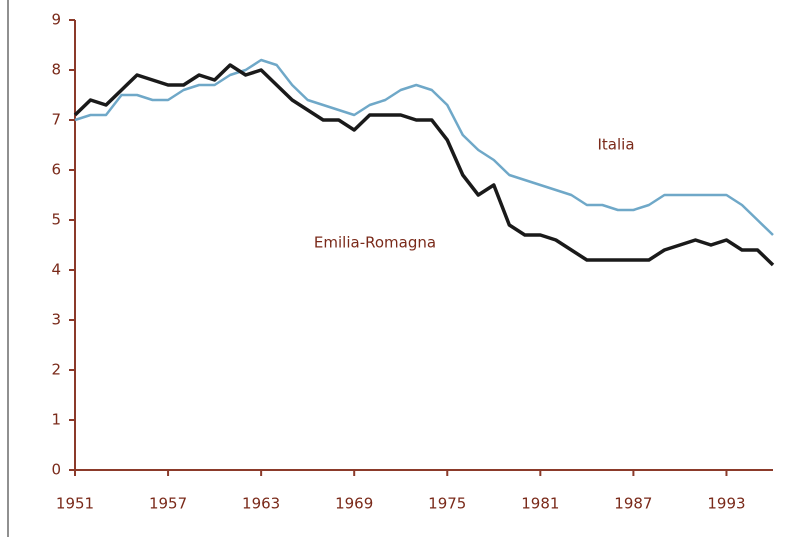  I want to click on y-tick-label: 8, so click(56, 70).